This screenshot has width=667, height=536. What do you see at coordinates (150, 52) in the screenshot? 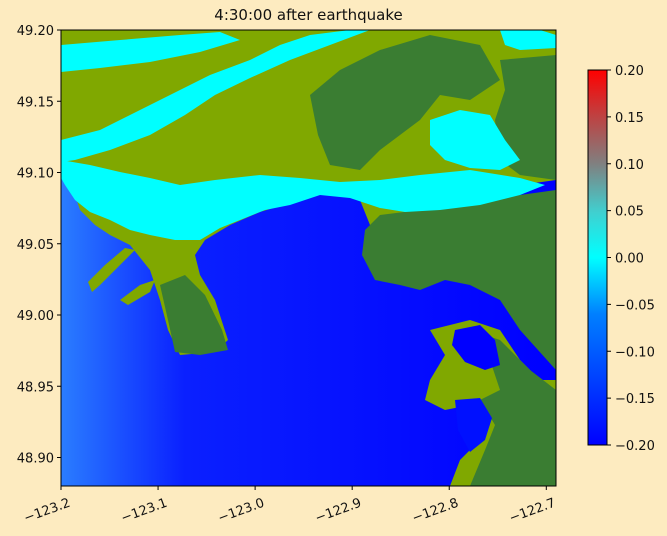
I see `north-channel` at bounding box center [150, 52].